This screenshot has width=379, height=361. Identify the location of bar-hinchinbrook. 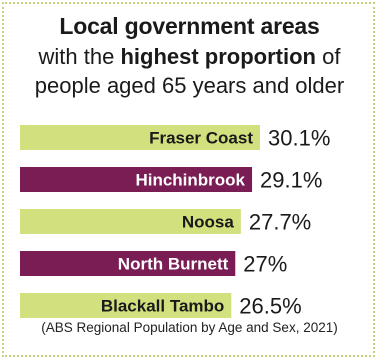
(136, 179).